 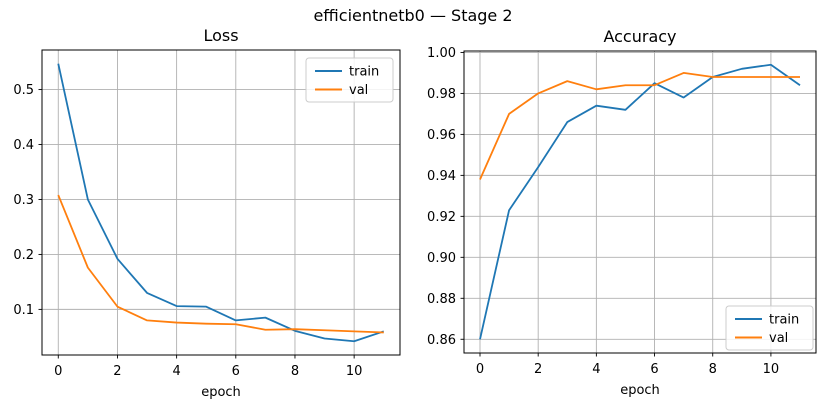 What do you see at coordinates (23, 90) in the screenshot?
I see `y-tick-label: 0.5` at bounding box center [23, 90].